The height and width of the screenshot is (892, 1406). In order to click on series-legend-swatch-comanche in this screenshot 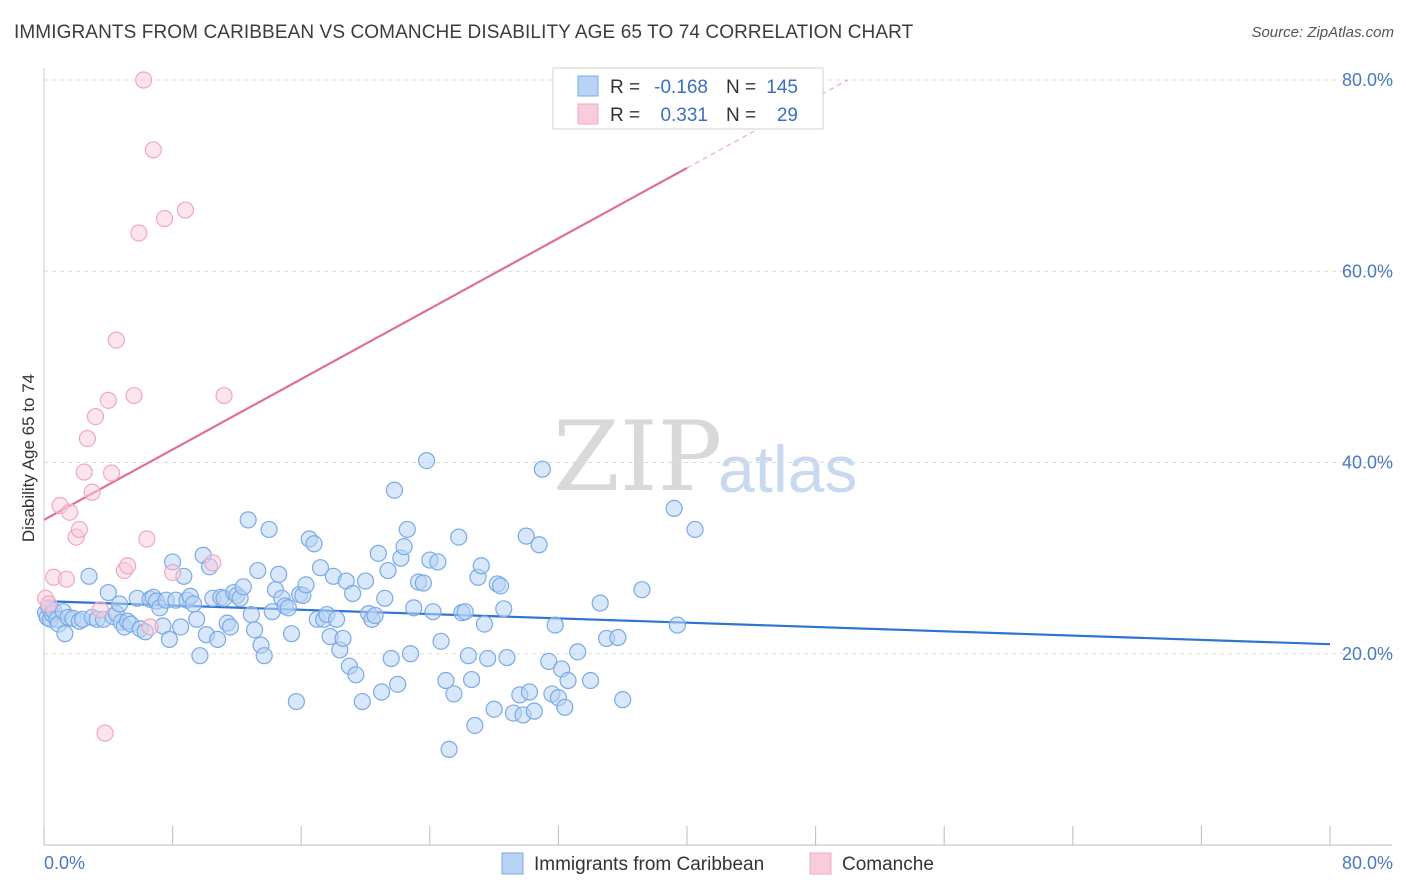, I will do `click(820, 863)`.